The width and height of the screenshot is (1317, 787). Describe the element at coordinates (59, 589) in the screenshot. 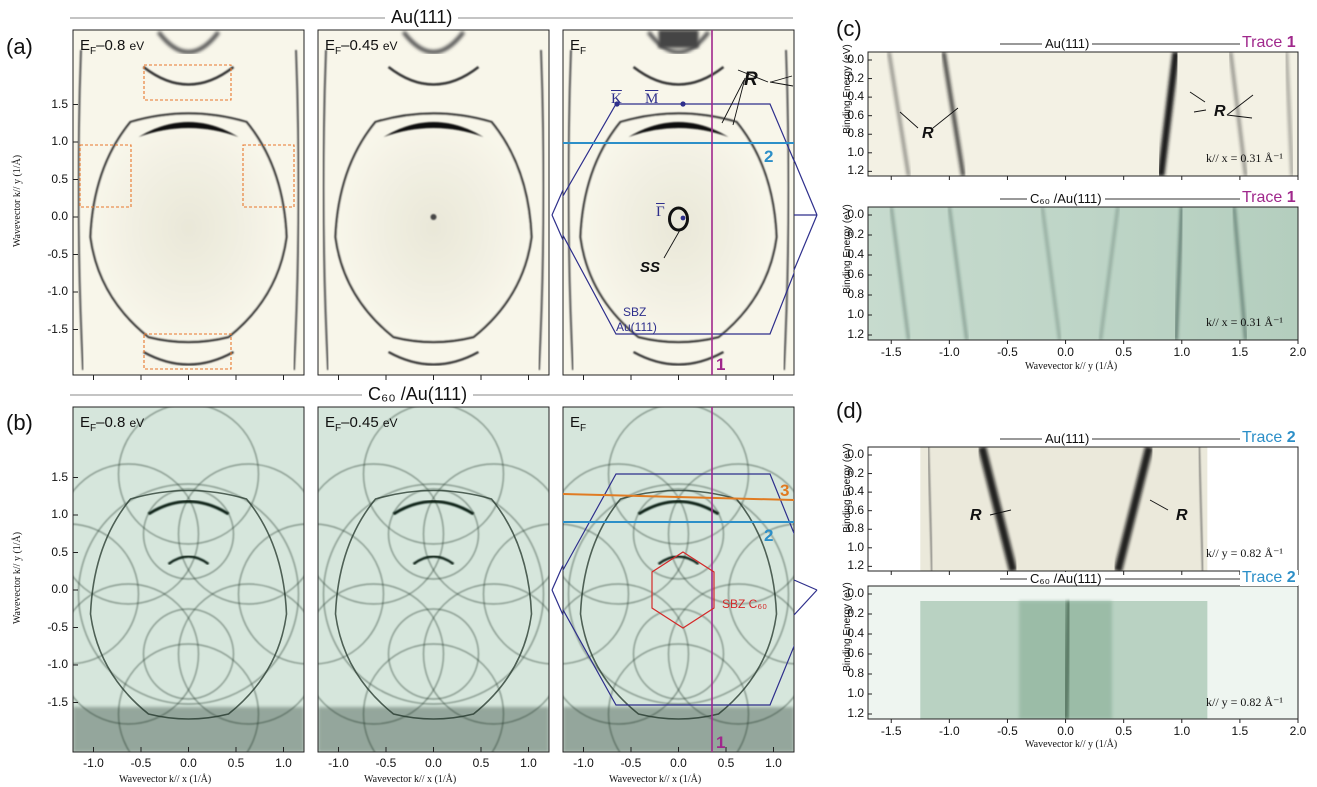

I see `map-ytick-b: 0.0` at that location.